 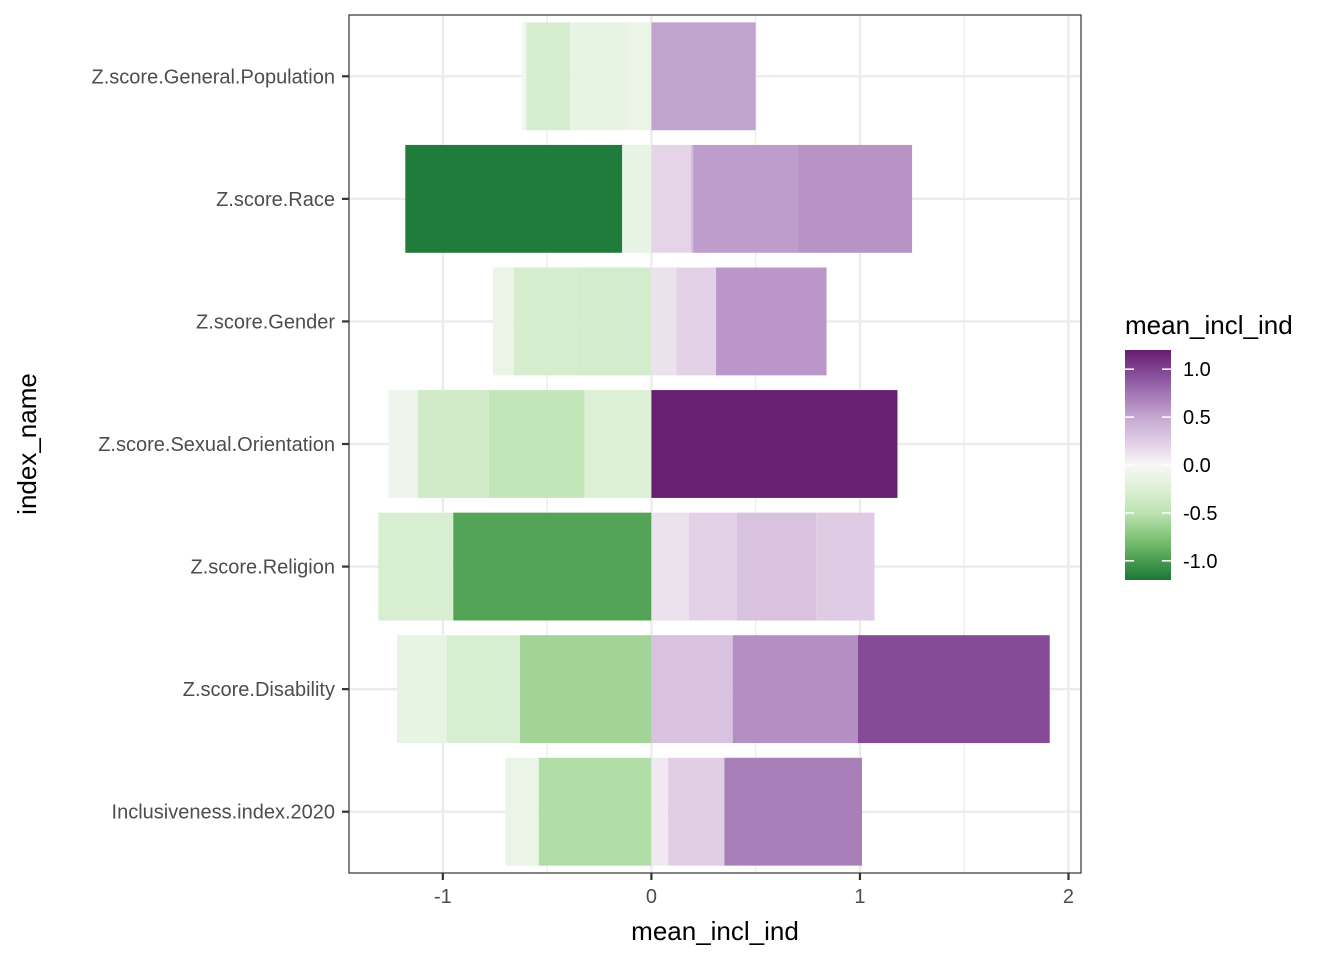 What do you see at coordinates (27, 444) in the screenshot?
I see `y-axis-title: index_name` at bounding box center [27, 444].